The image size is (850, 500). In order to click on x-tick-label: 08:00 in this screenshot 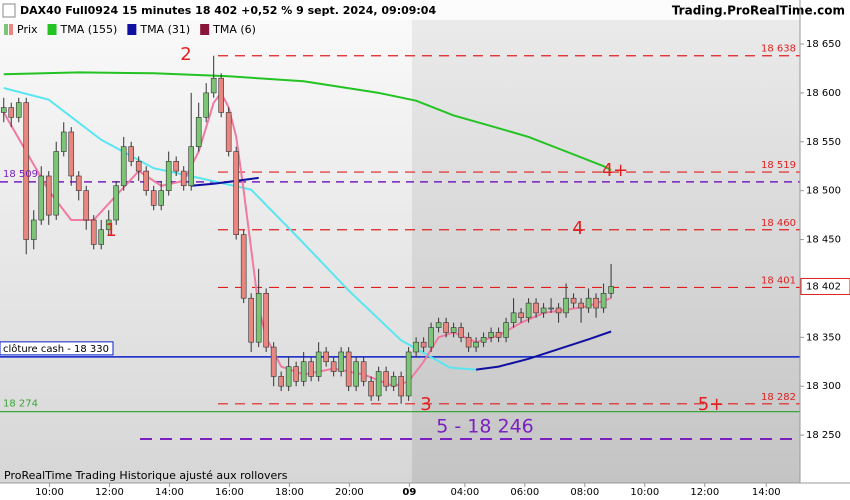, I will do `click(584, 492)`.